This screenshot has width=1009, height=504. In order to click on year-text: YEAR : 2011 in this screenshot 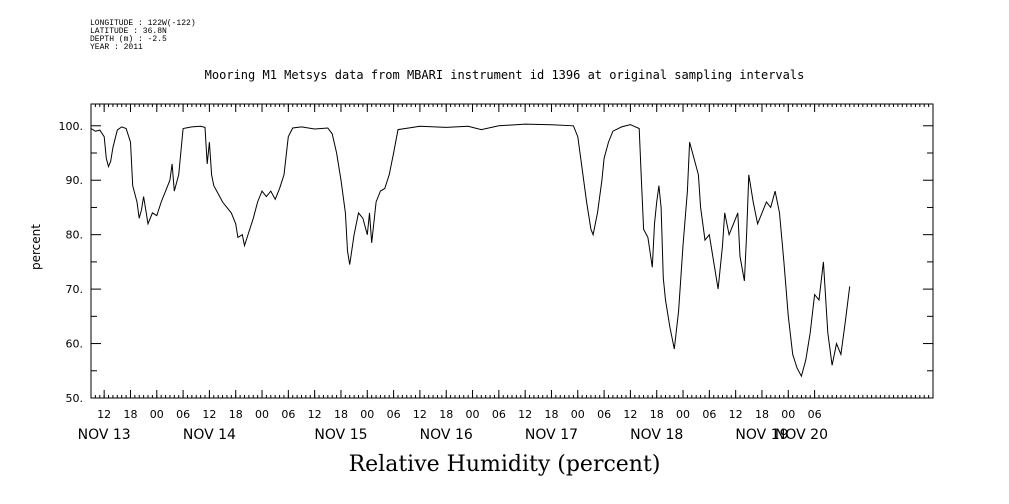, I will do `click(116, 47)`.